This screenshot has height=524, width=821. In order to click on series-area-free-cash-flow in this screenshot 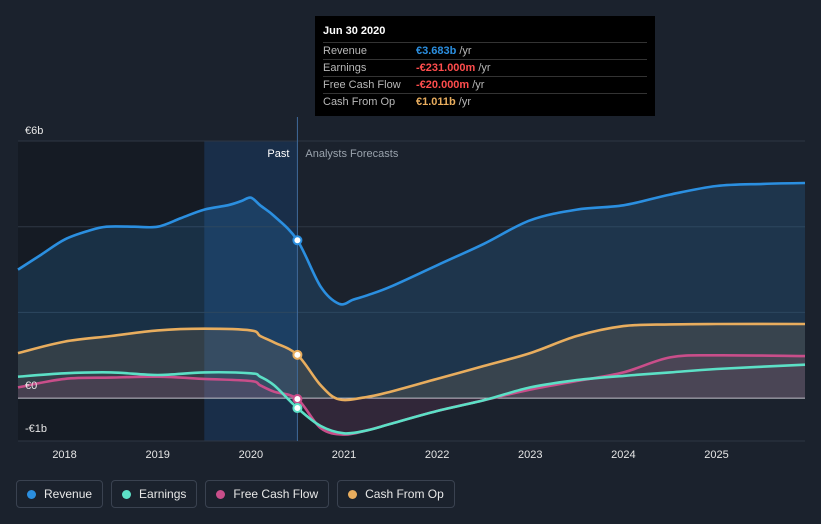, I will do `click(411, 395)`.